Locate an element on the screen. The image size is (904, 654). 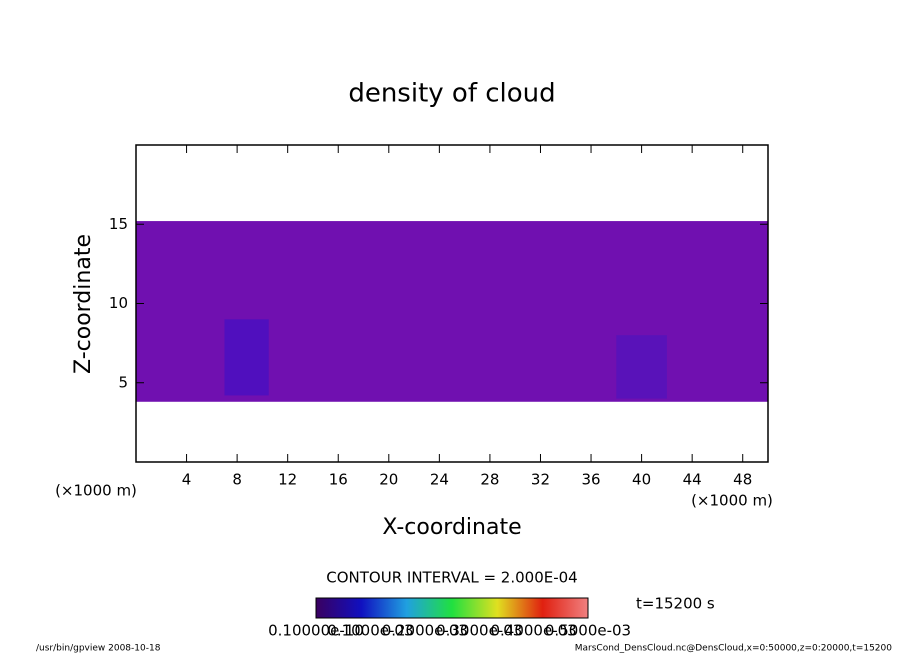
colorbar-label: 0.10000e-10 is located at coordinates (316, 631).